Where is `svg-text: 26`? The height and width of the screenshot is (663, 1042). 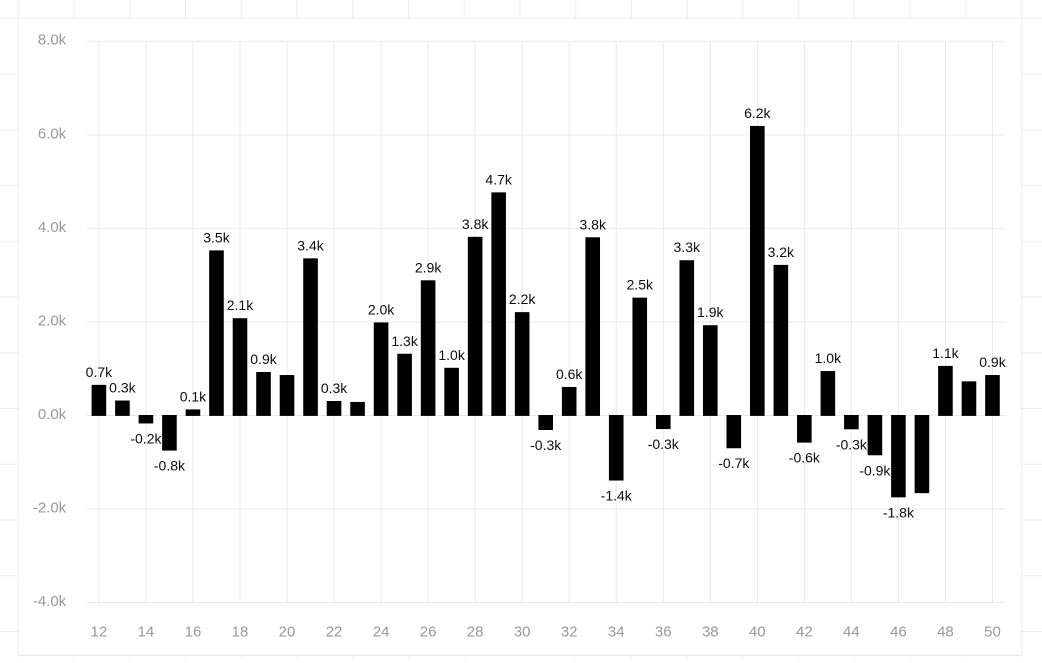 svg-text: 26 is located at coordinates (428, 631).